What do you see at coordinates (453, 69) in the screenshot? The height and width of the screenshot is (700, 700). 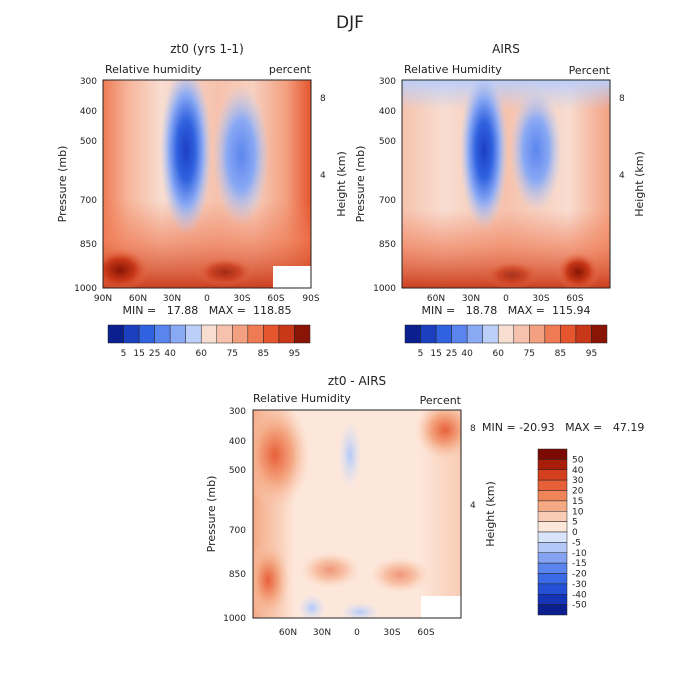 I see `panel-airs-subtitle-left: Relative Humidity` at bounding box center [453, 69].